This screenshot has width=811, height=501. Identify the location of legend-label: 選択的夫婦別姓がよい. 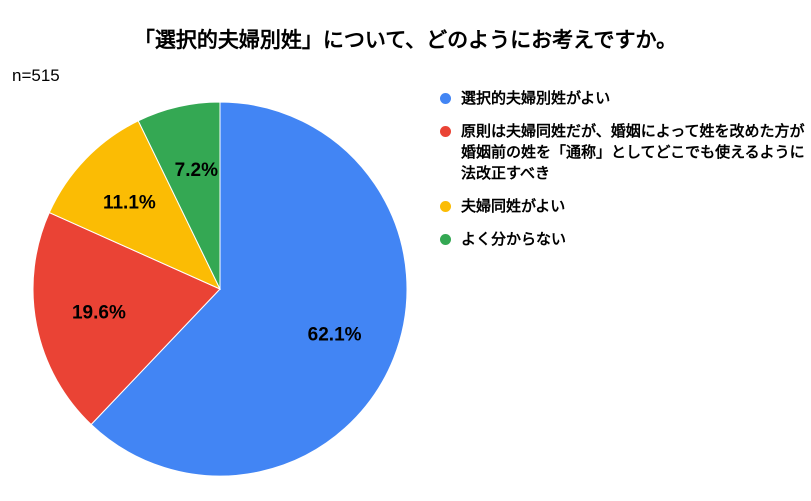
(536, 98).